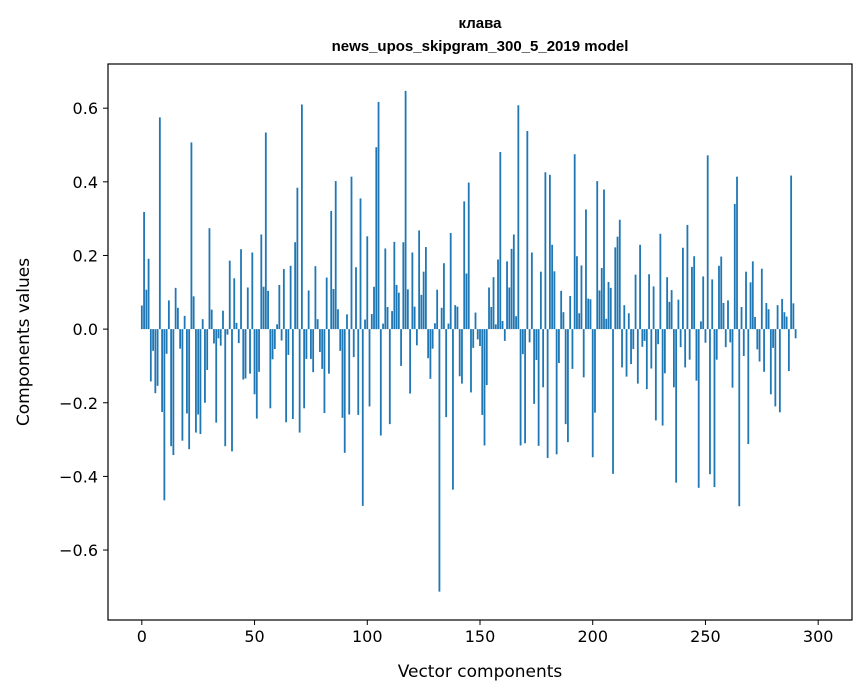  What do you see at coordinates (818, 636) in the screenshot?
I see `x-tick-label-6: 300` at bounding box center [818, 636].